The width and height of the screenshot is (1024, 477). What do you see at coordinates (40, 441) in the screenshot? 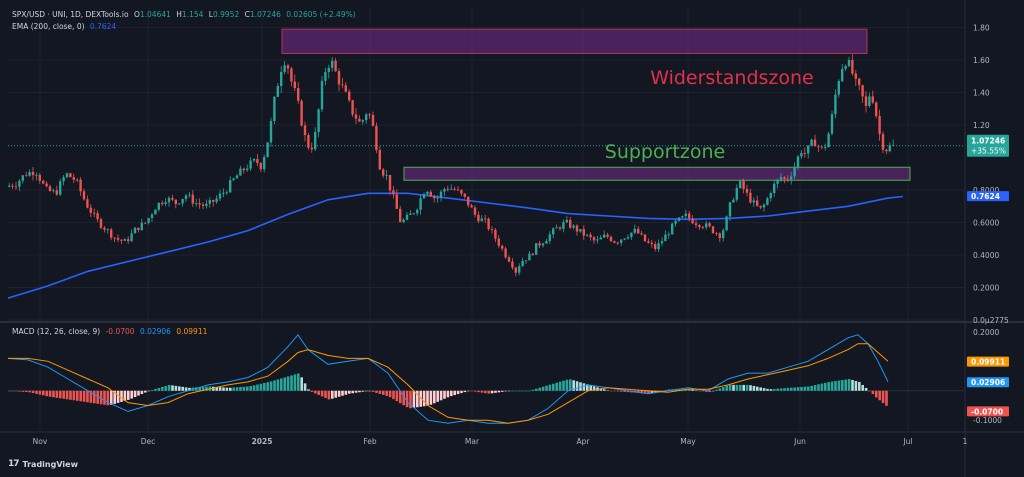
I see `time-tick-label: Nov` at bounding box center [40, 441].